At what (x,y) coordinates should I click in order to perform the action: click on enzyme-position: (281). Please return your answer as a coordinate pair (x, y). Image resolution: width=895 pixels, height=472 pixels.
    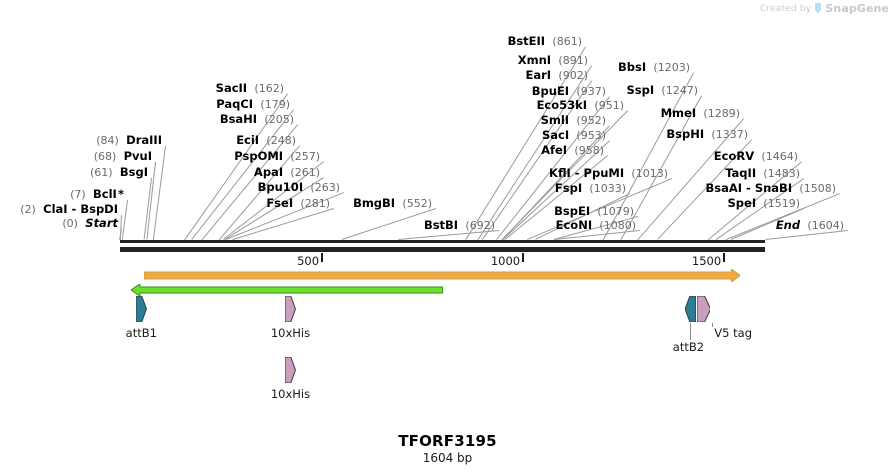
    Looking at the image, I should click on (315, 203).